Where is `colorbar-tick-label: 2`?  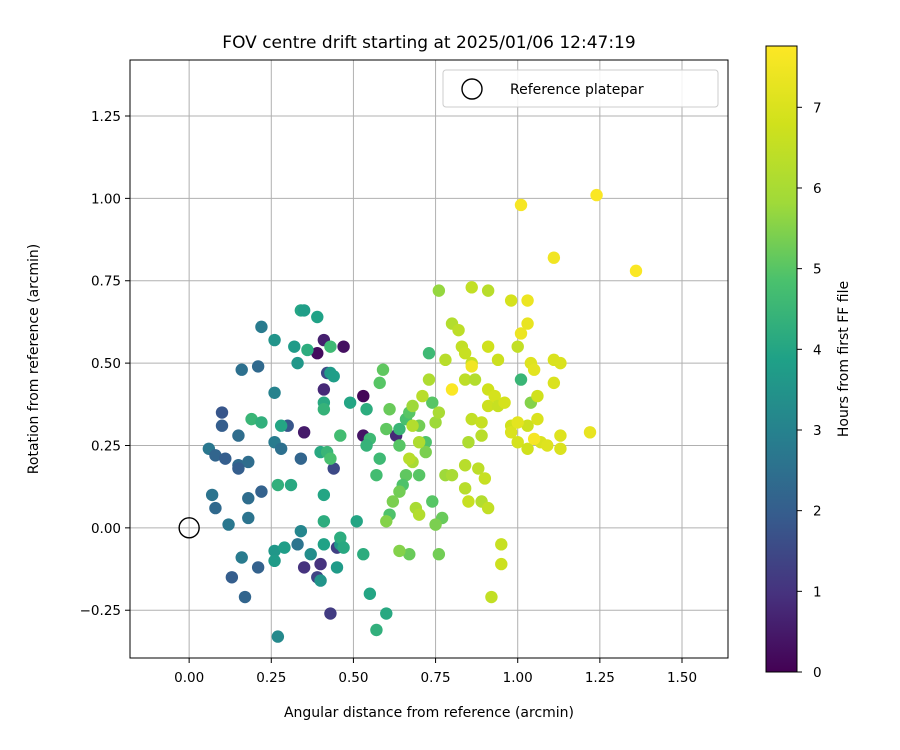
colorbar-tick-label: 2 is located at coordinates (817, 512).